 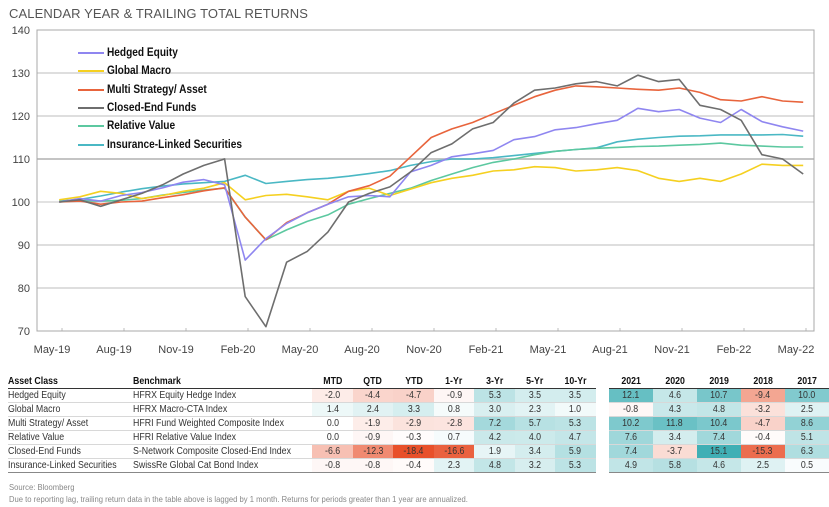 I want to click on chart-title: CALENDAR YEAR & TRAILING TOTAL RETURNS, so click(x=159, y=13).